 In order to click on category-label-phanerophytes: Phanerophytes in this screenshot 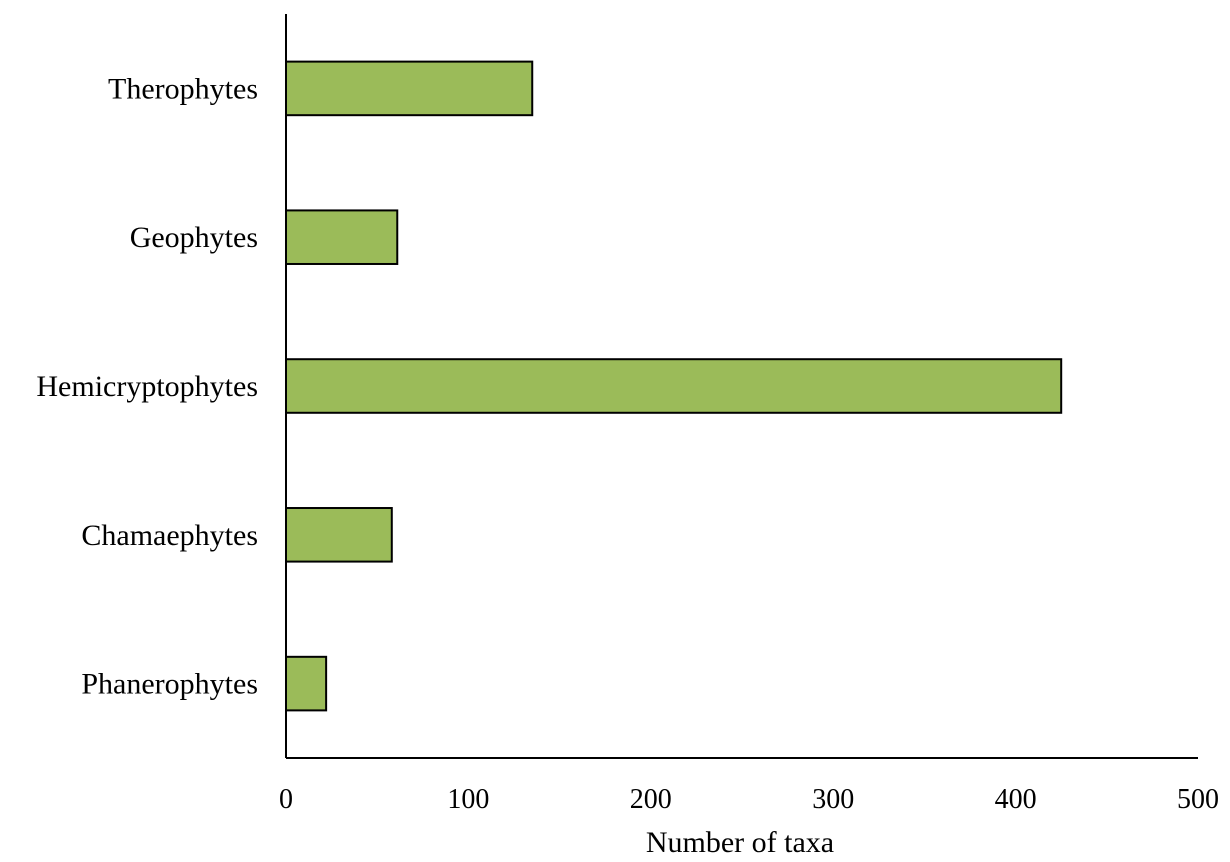, I will do `click(169, 684)`.